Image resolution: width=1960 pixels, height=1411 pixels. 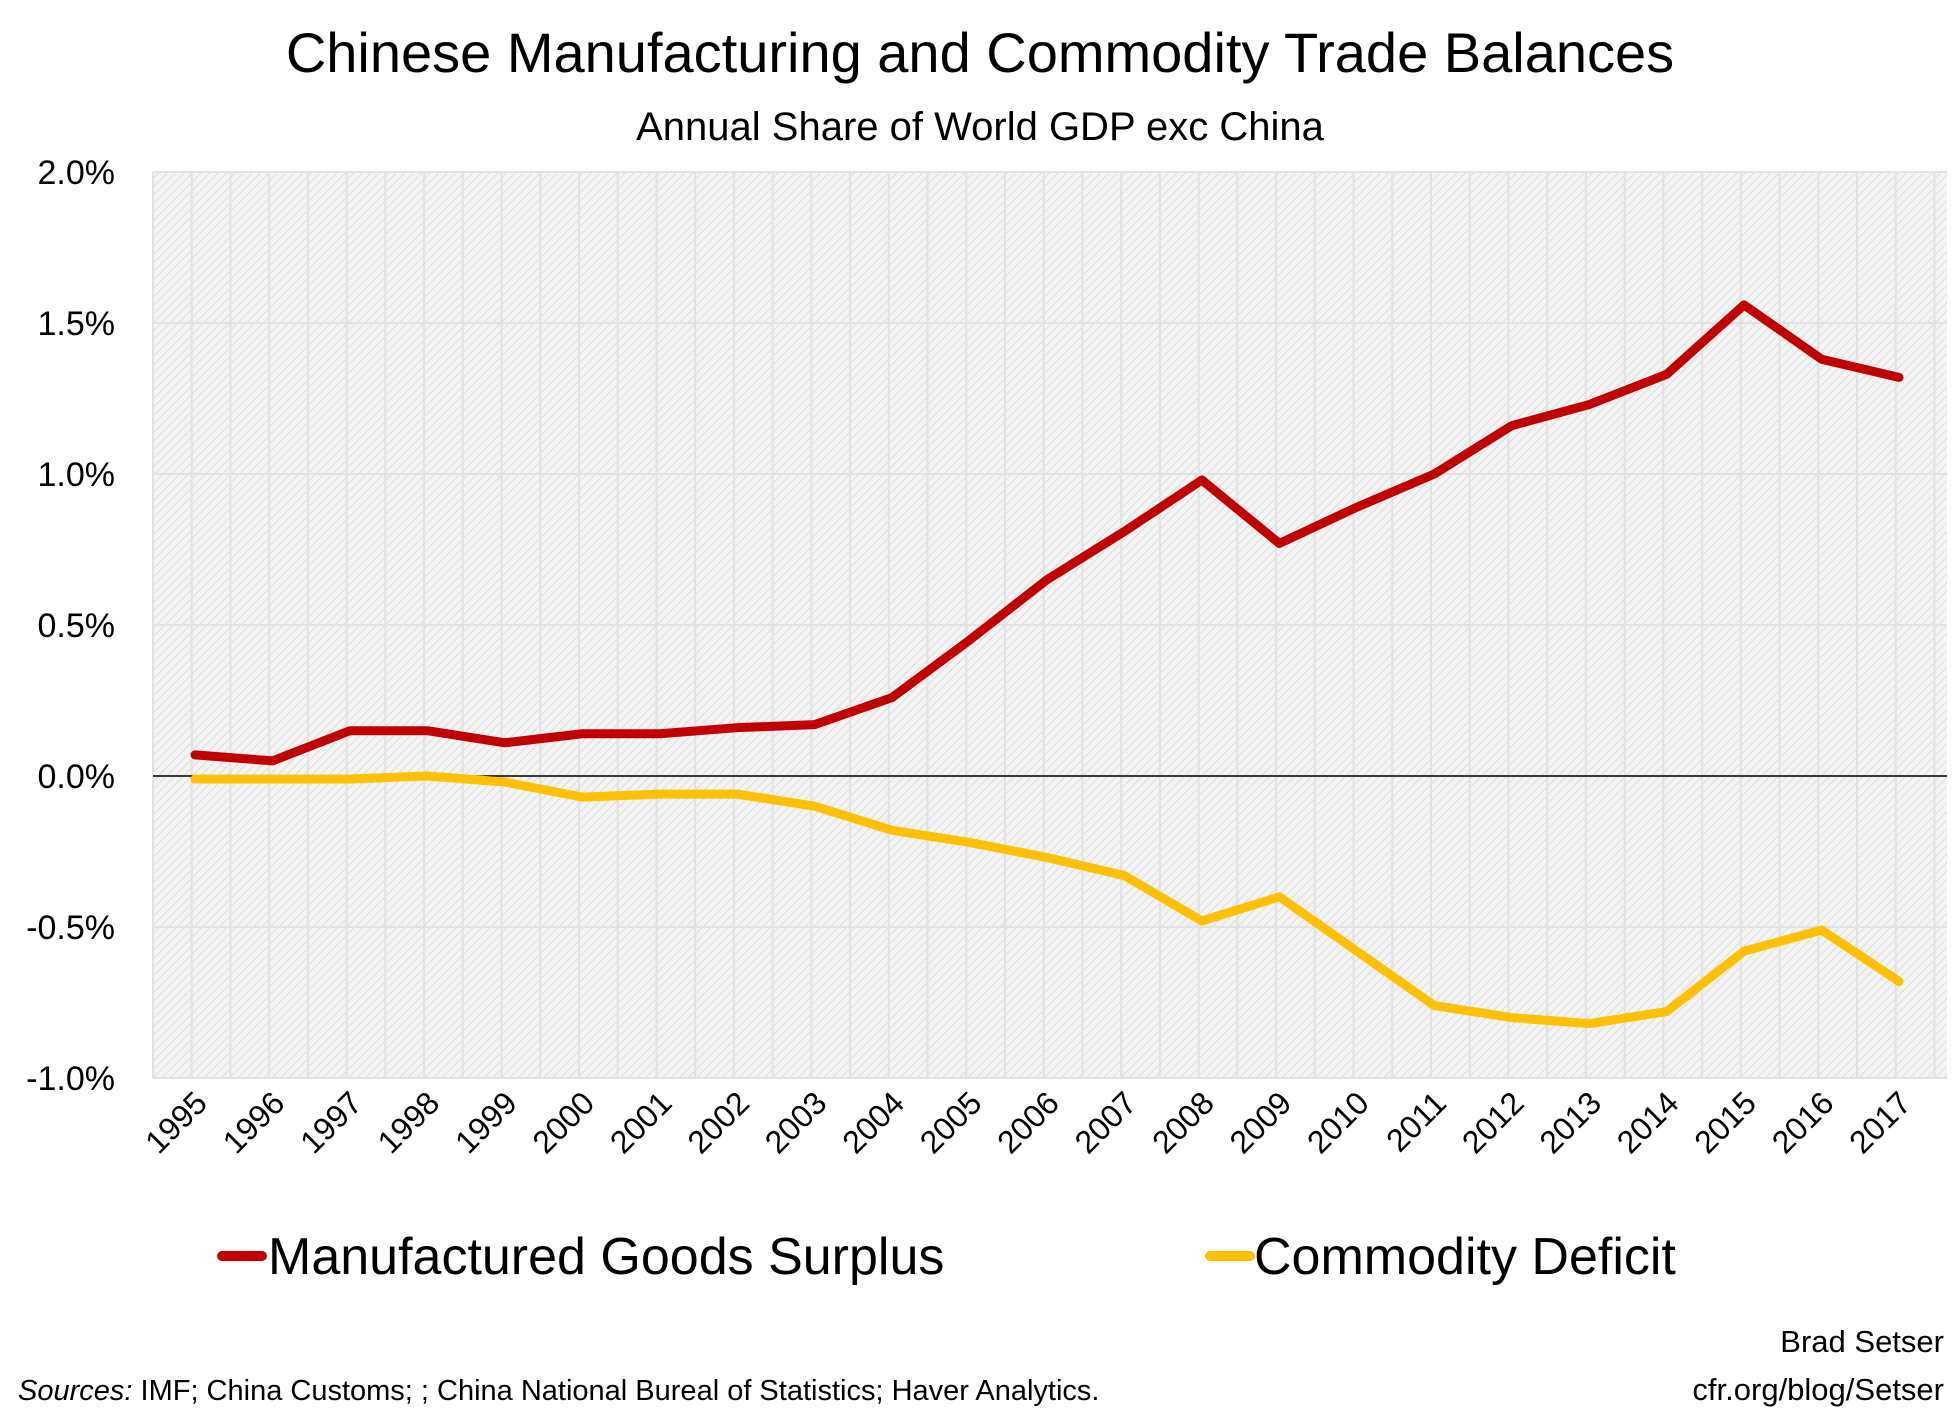 I want to click on x-tick-label: 2006, so click(x=1028, y=1122).